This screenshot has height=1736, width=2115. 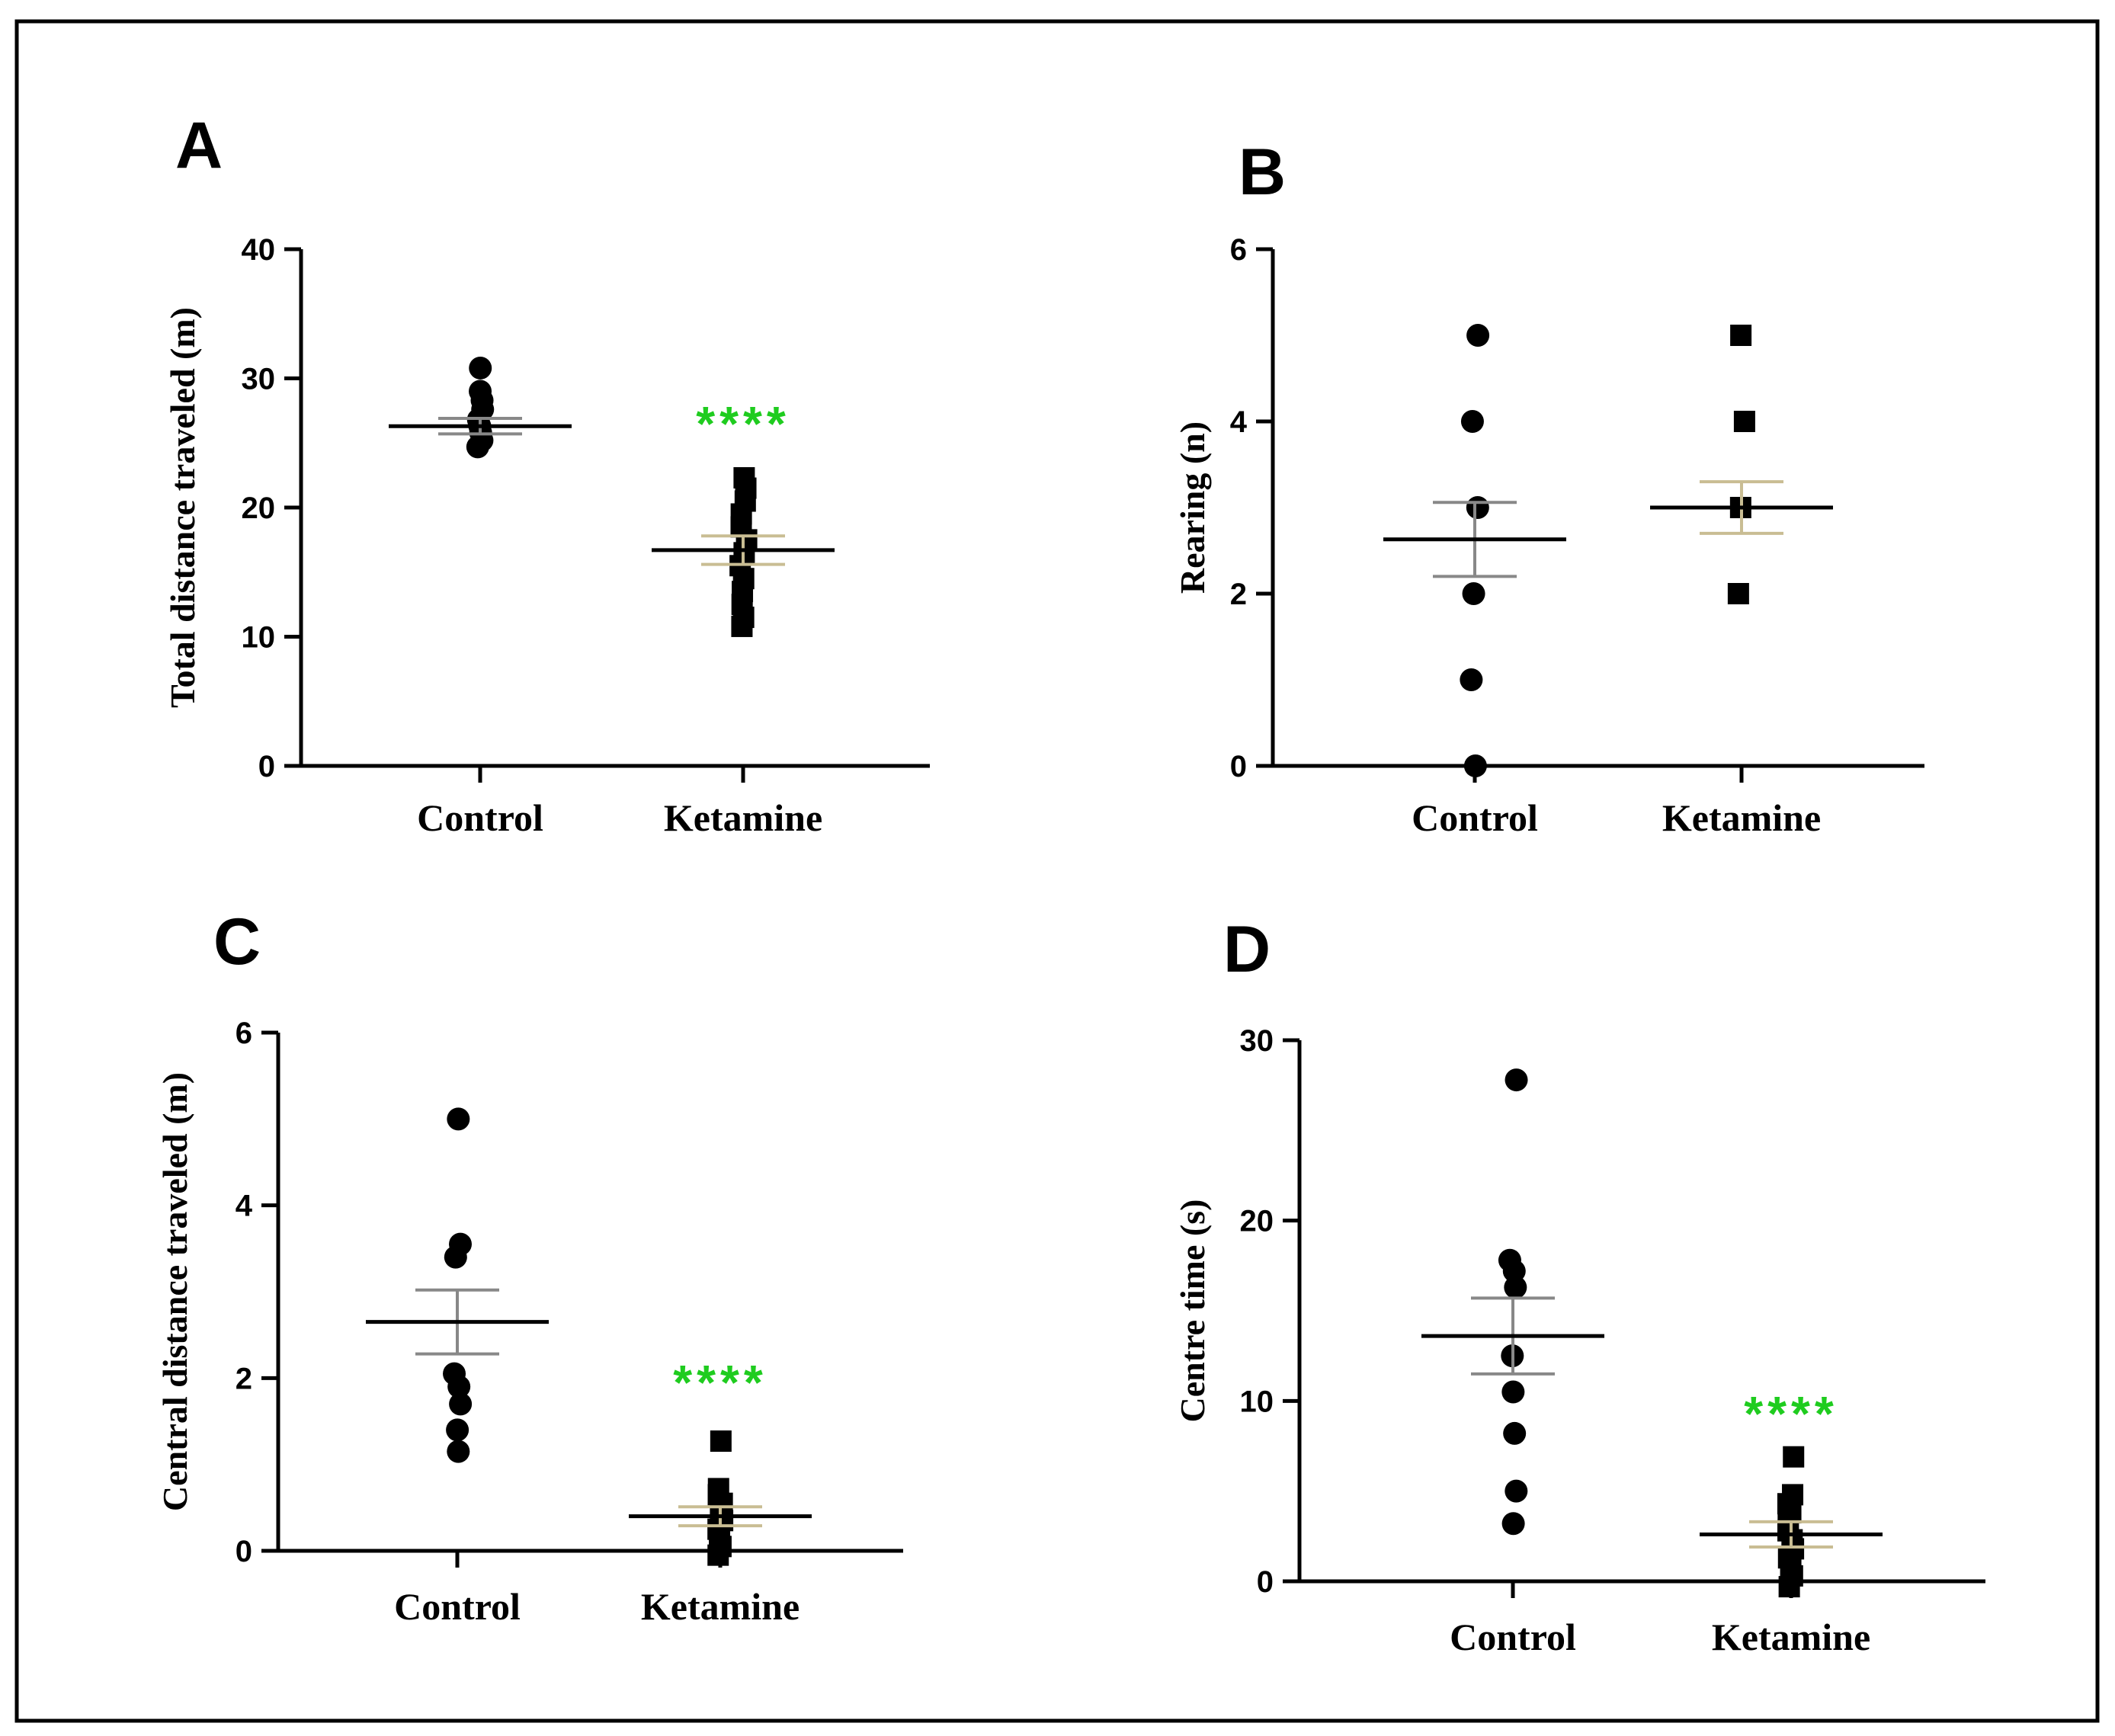 I want to click on y-axis-label: Central distance traveled (m), so click(x=174, y=1291).